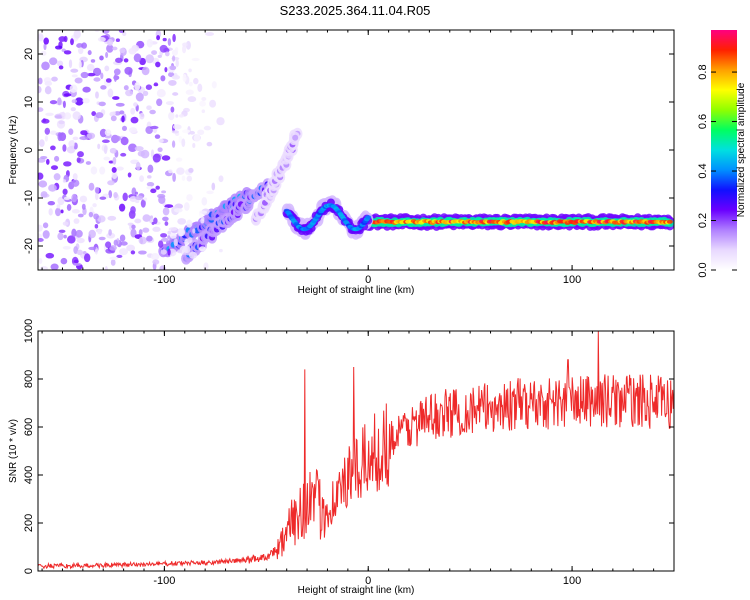 Image resolution: width=750 pixels, height=600 pixels. Describe the element at coordinates (164, 581) in the screenshot. I see `snr-xtick-label: -100` at that location.